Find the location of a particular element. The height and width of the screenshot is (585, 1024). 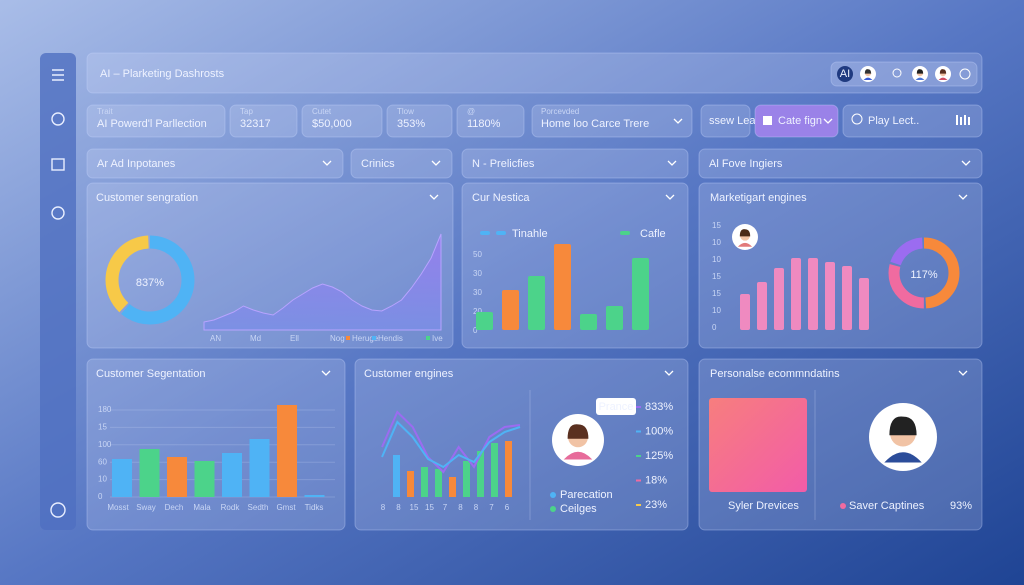

y-tick-label: 100 is located at coordinates (105, 444).